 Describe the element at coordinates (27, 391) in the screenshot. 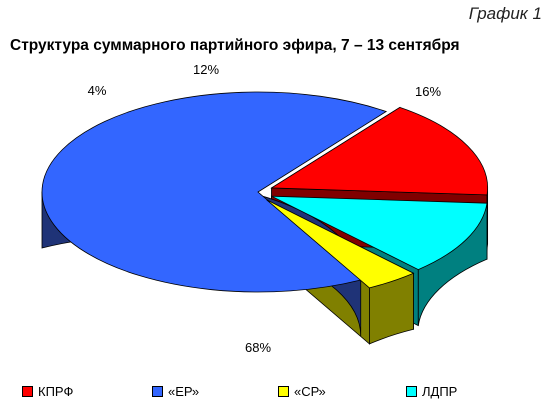

I see `legend-swatch-kprf` at that location.